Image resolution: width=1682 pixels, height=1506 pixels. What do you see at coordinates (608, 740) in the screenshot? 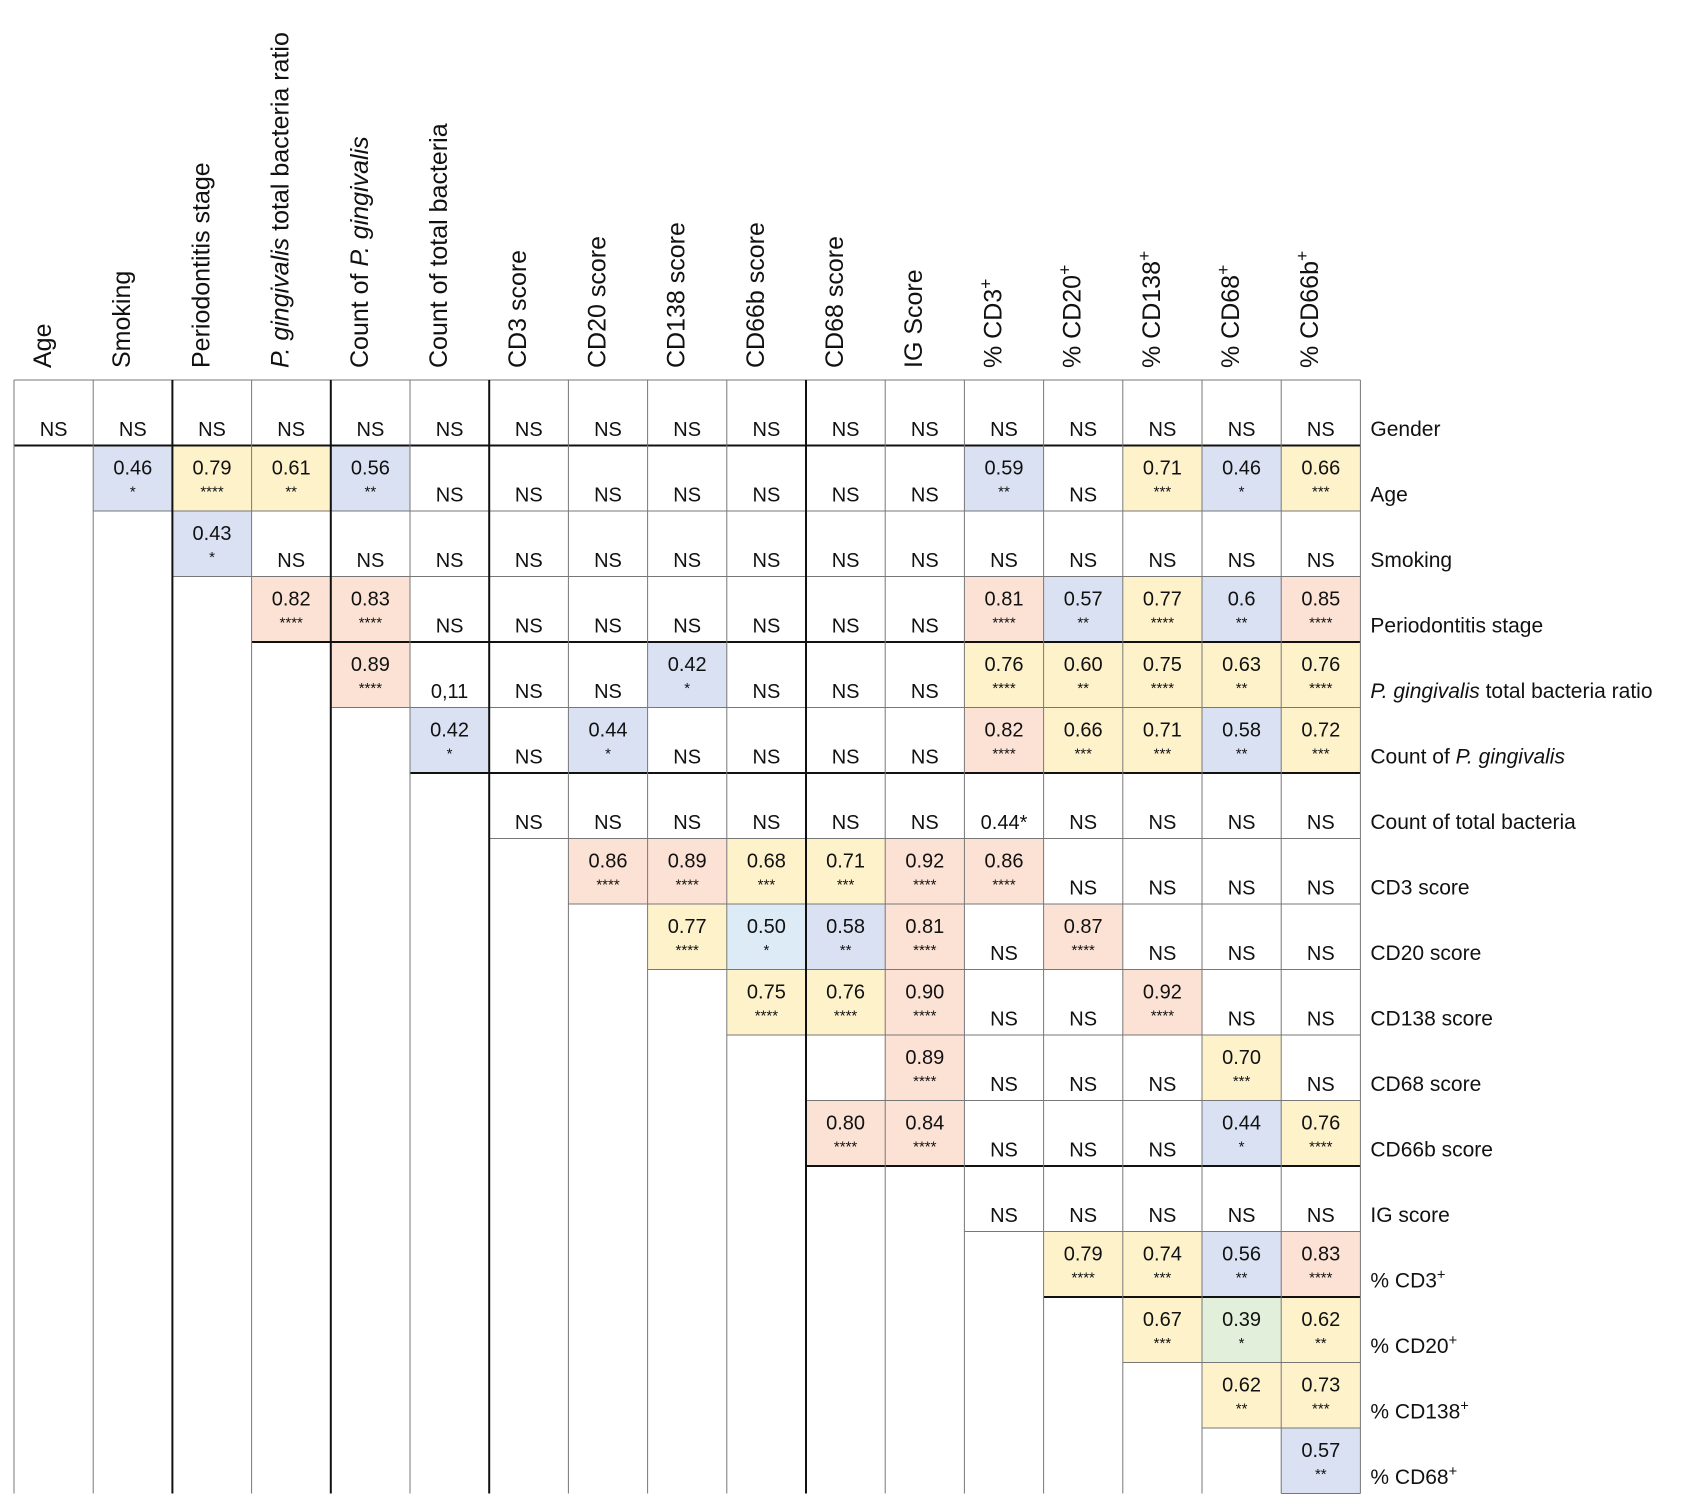
I see `cell-fill-r5-c7` at bounding box center [608, 740].